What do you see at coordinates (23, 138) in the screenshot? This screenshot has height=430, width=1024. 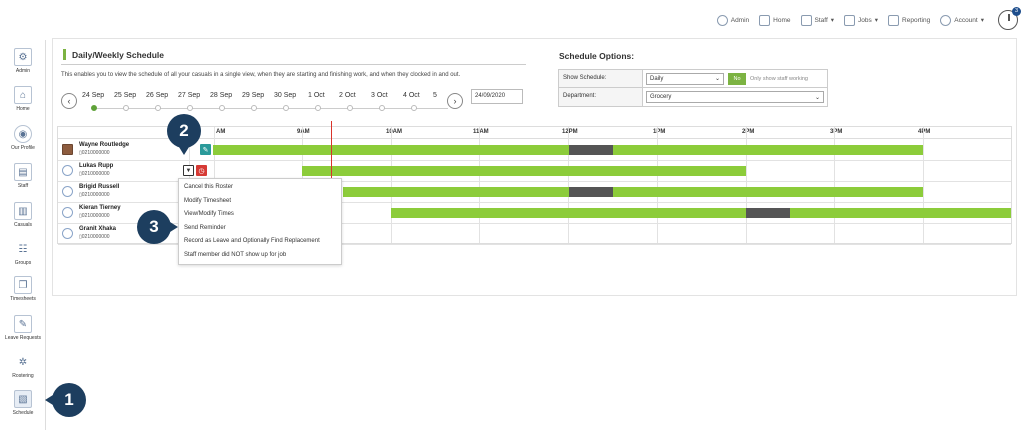 I see `sidebar-item-our-profile: ◉ Our Profile` at bounding box center [23, 138].